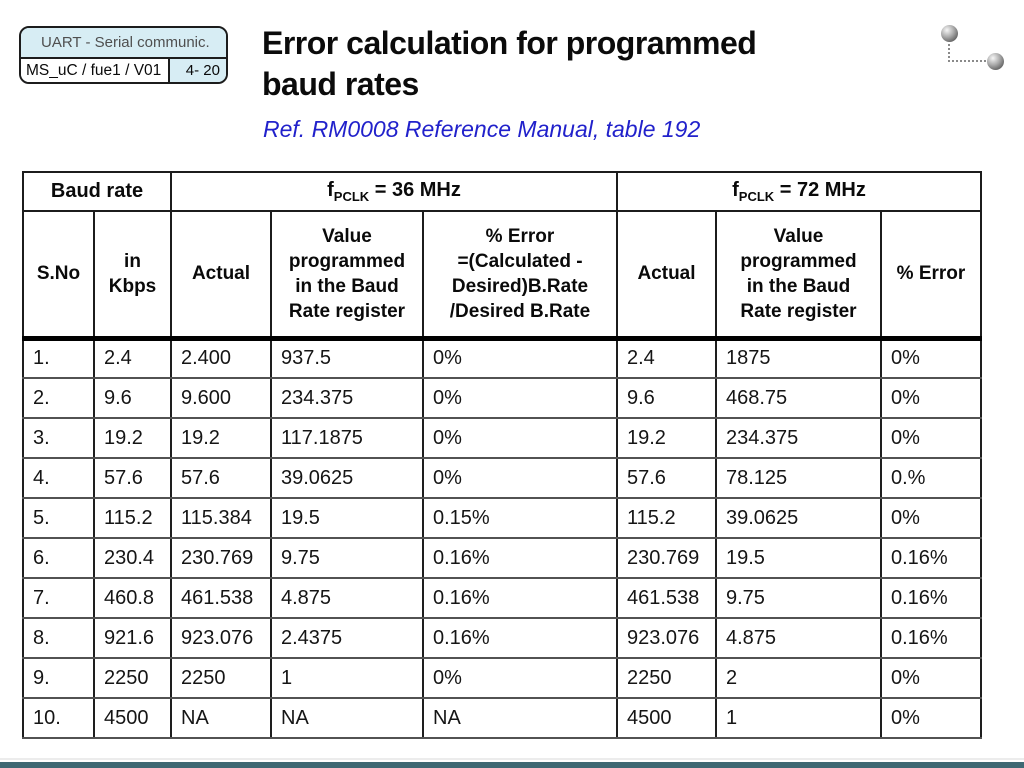  What do you see at coordinates (347, 478) in the screenshot?
I see `table-cell: 39.0625` at bounding box center [347, 478].